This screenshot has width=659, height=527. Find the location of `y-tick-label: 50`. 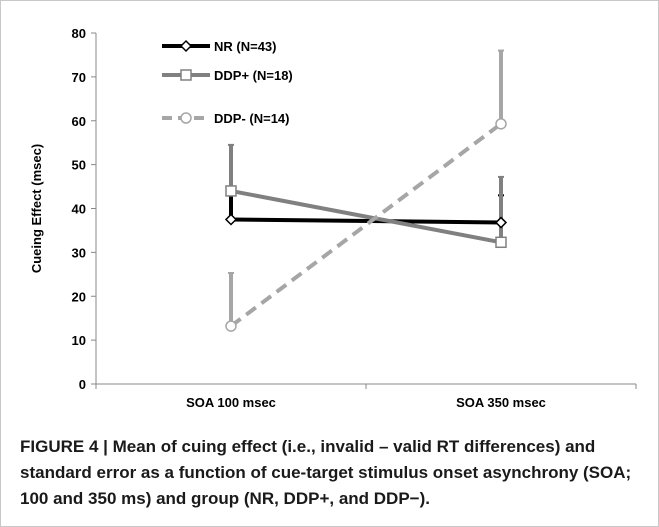

y-tick-label: 50 is located at coordinates (79, 165).